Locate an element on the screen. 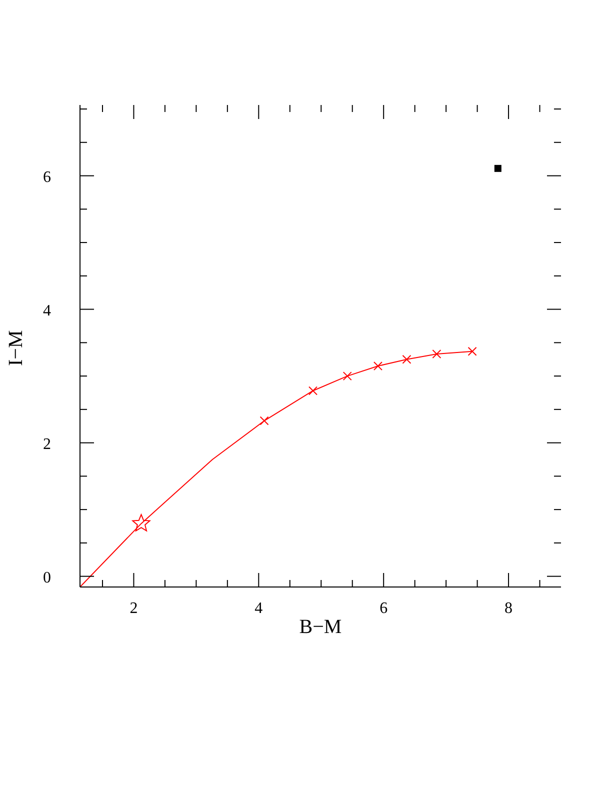 The image size is (612, 792). y-tick-label: 2 is located at coordinates (47, 444).